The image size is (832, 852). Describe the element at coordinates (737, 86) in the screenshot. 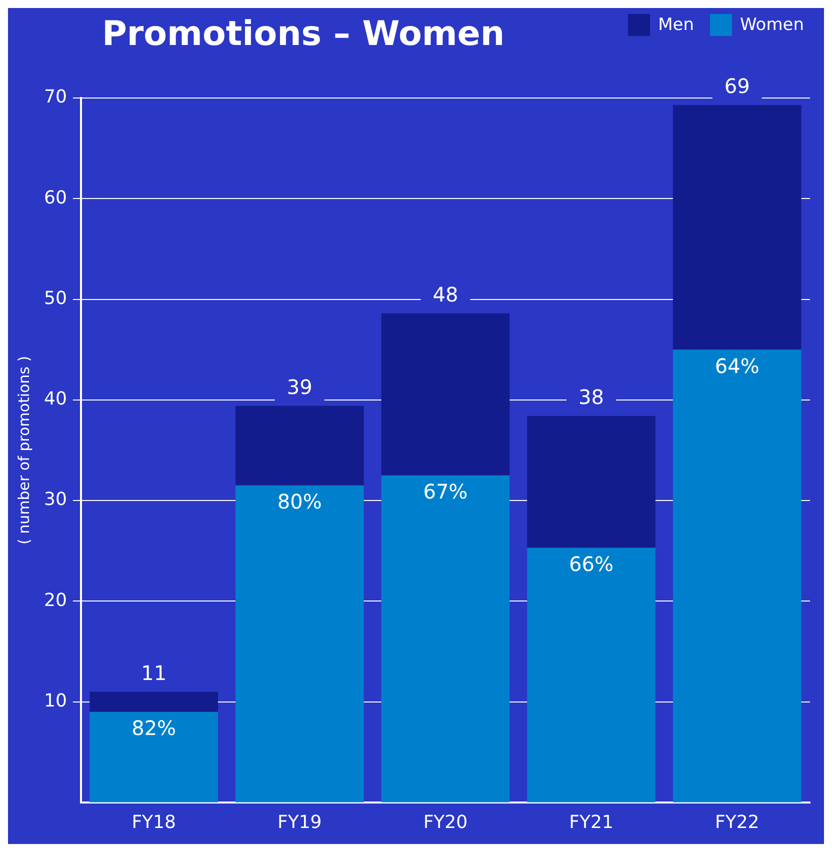

I see `total-label: 69` at that location.